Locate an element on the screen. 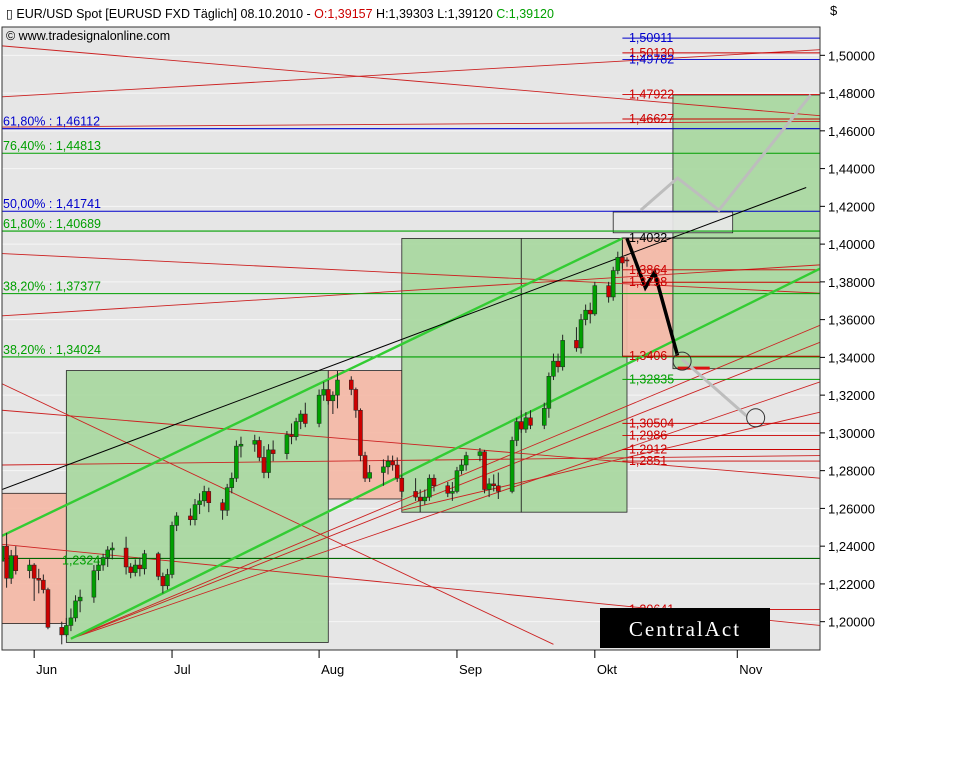 The width and height of the screenshot is (970, 768). target-level-label: 1,30504 is located at coordinates (651, 423).